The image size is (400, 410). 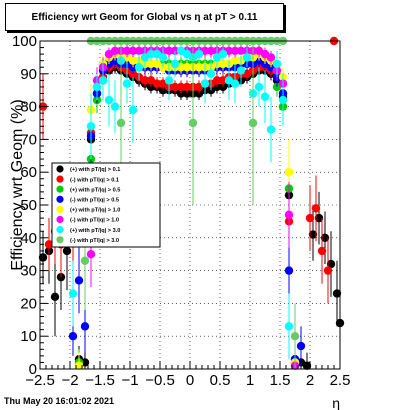 What do you see at coordinates (28, 172) in the screenshot?
I see `y-tick-label: 60` at bounding box center [28, 172].